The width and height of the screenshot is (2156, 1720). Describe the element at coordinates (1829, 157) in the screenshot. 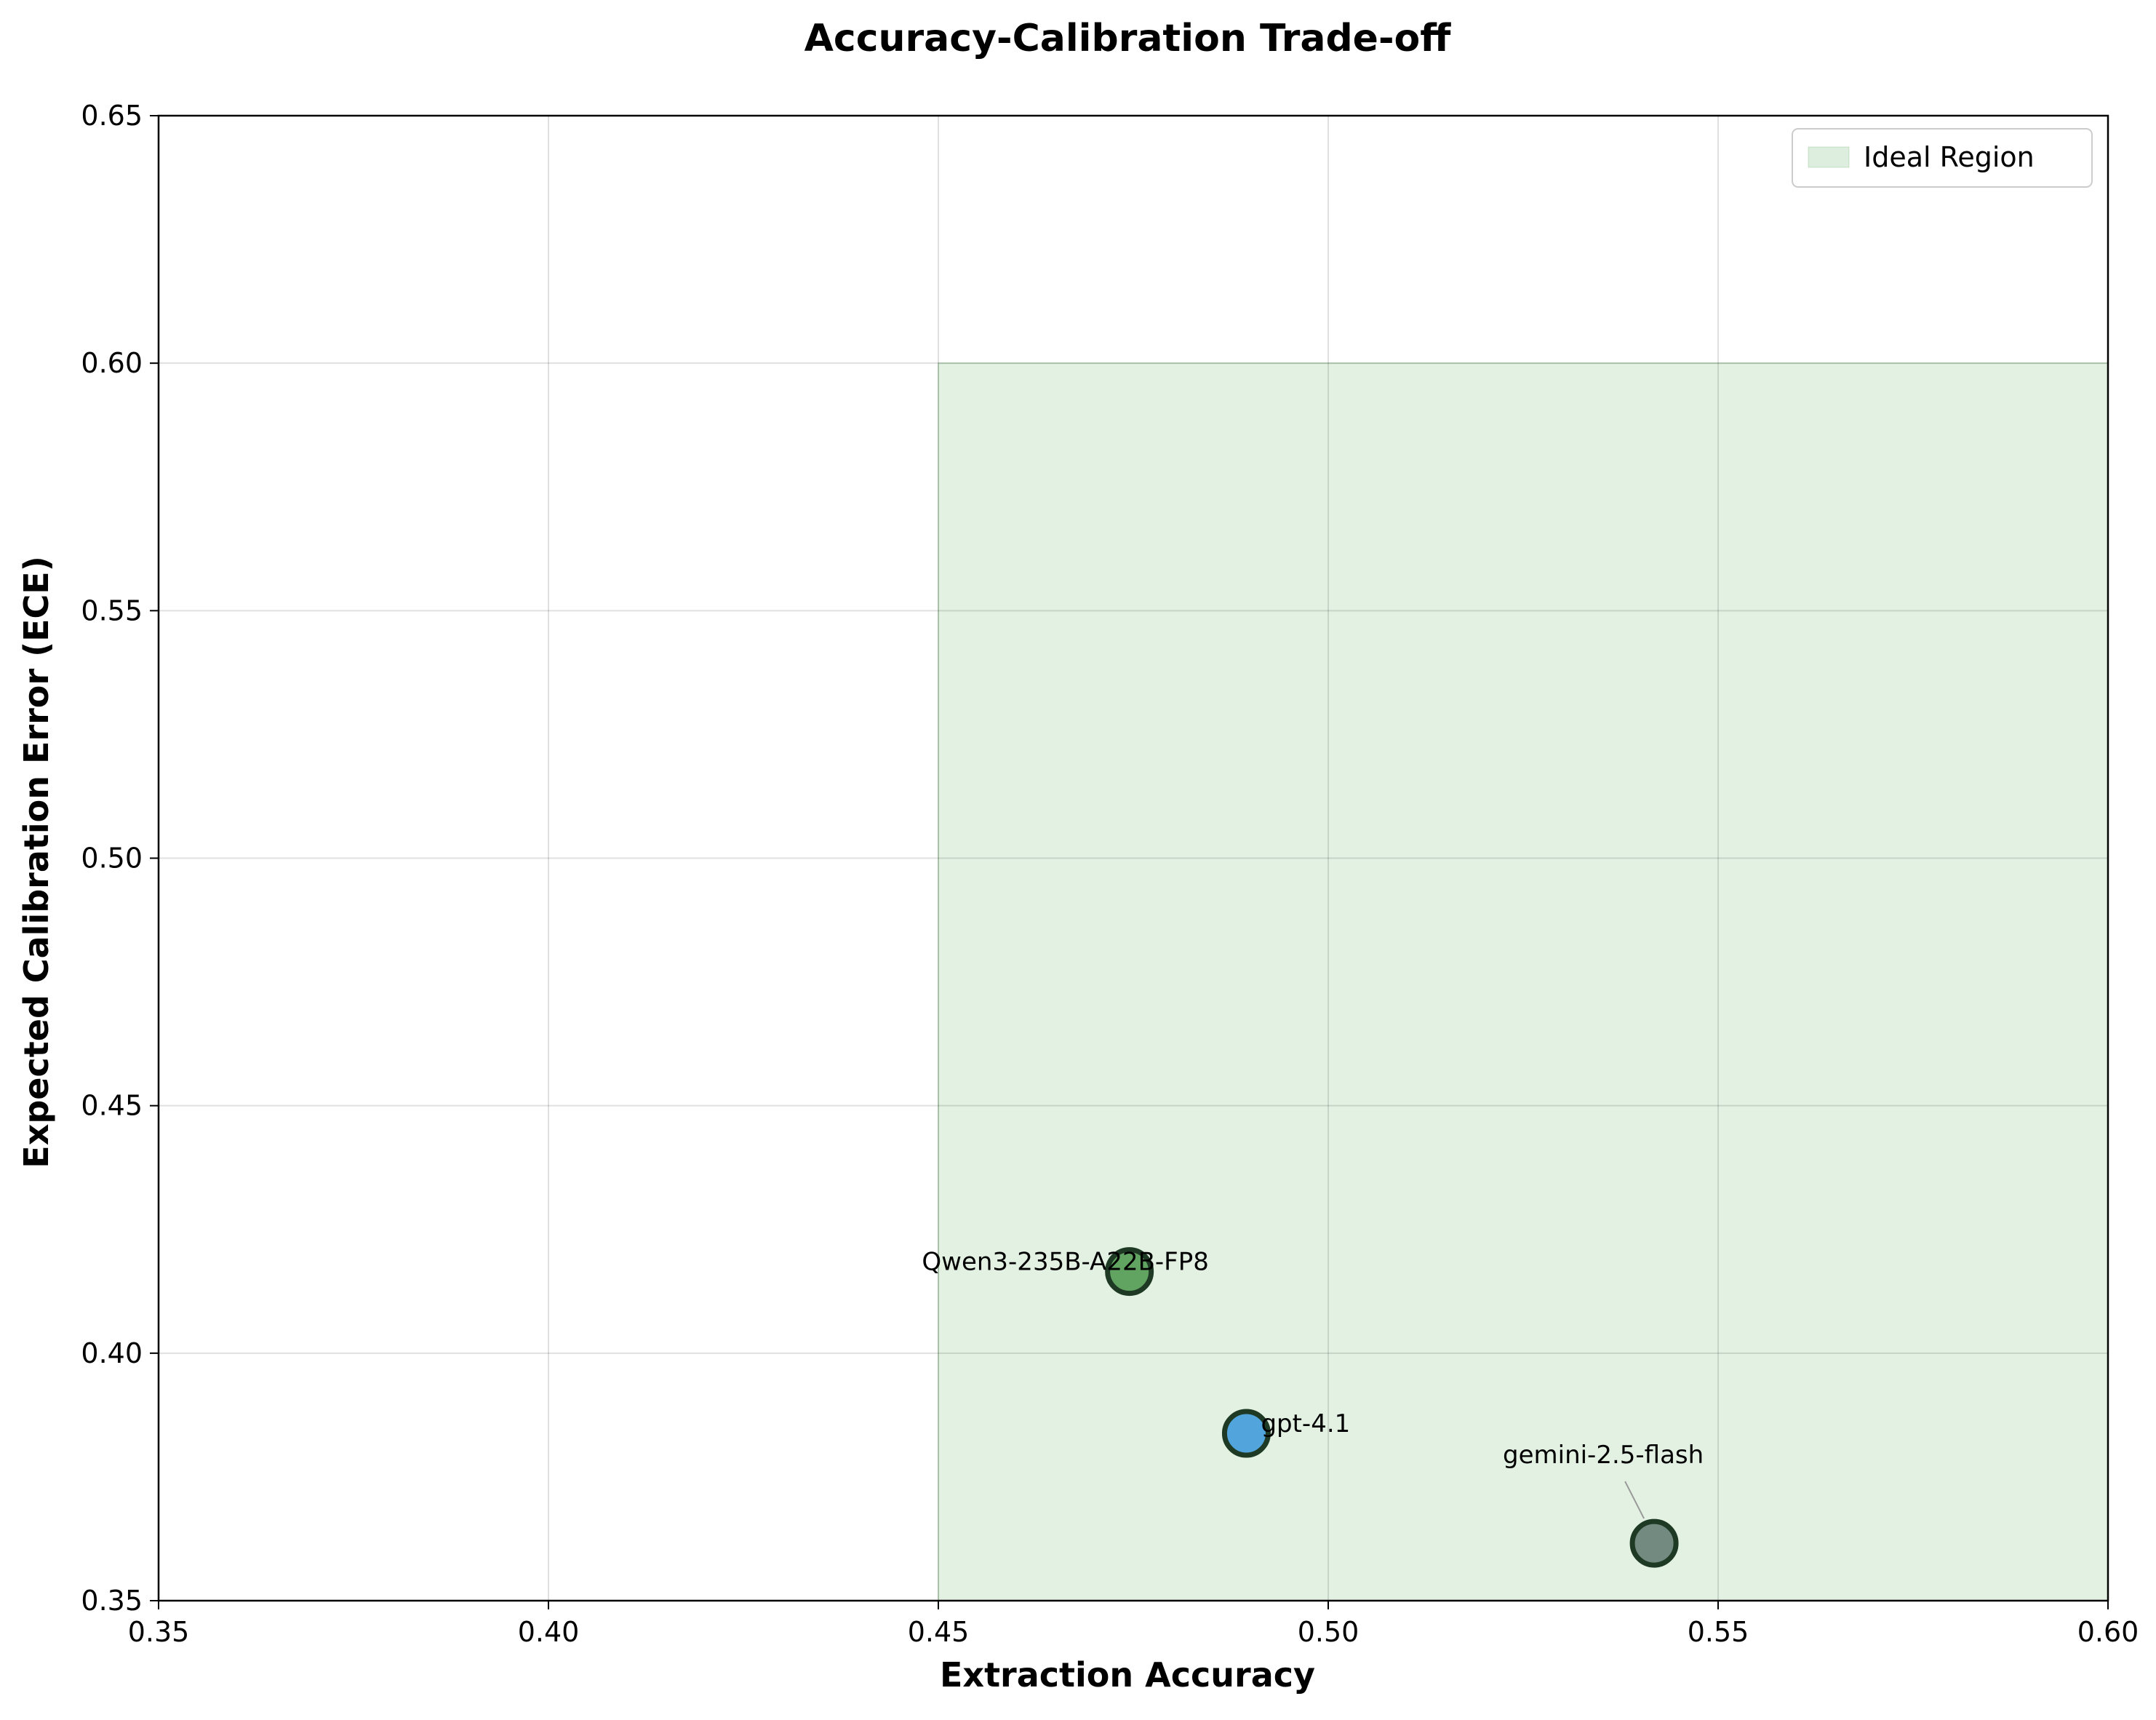

I see `legend-swatch` at that location.